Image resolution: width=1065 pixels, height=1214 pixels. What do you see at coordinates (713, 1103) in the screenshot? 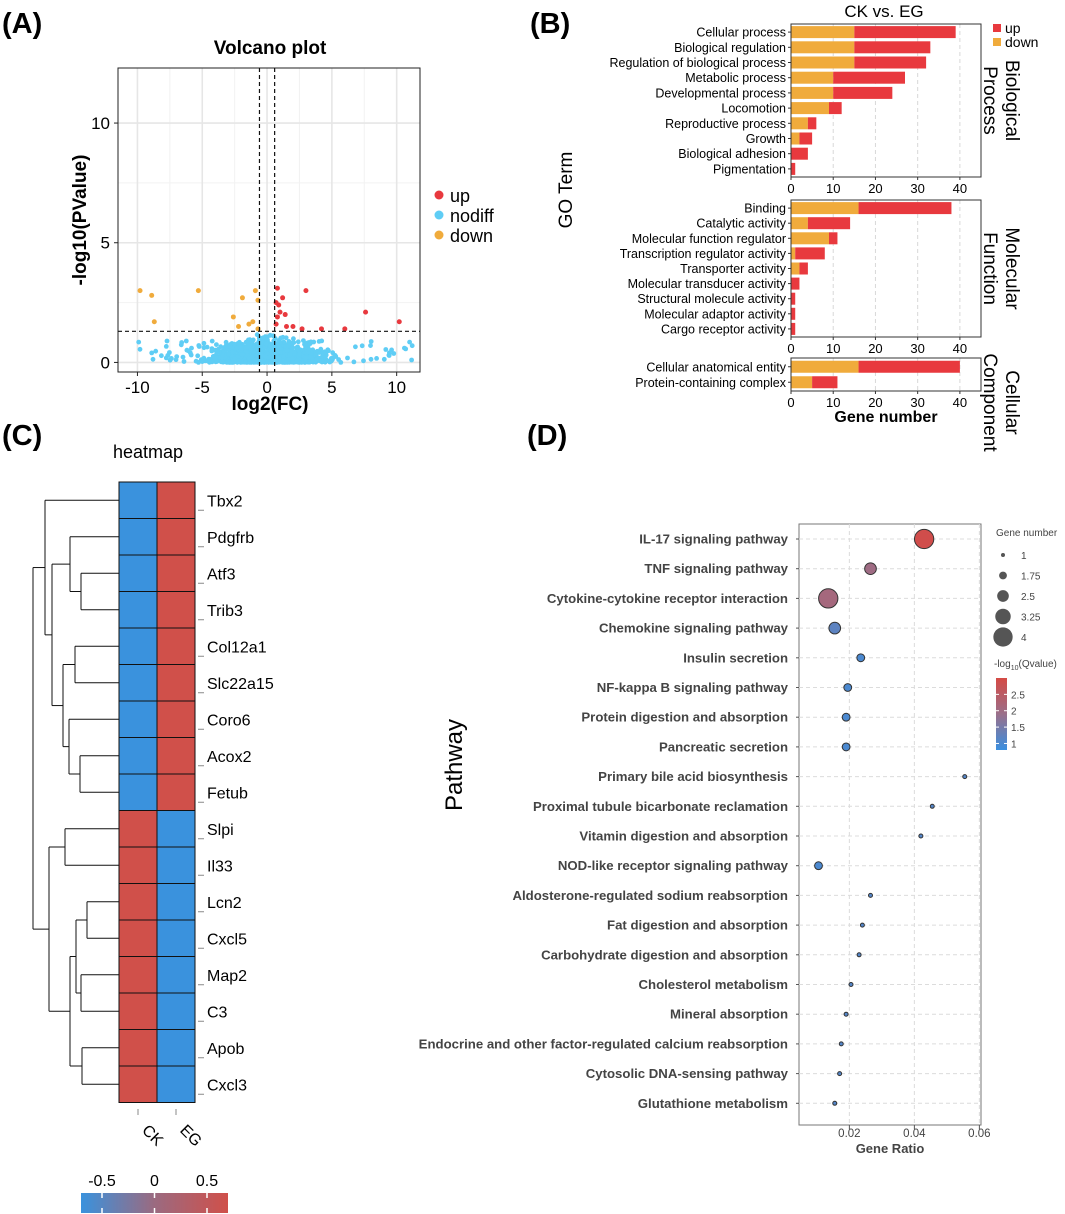
I see `kegg-pathway-label: Glutathione metabolism` at bounding box center [713, 1103].